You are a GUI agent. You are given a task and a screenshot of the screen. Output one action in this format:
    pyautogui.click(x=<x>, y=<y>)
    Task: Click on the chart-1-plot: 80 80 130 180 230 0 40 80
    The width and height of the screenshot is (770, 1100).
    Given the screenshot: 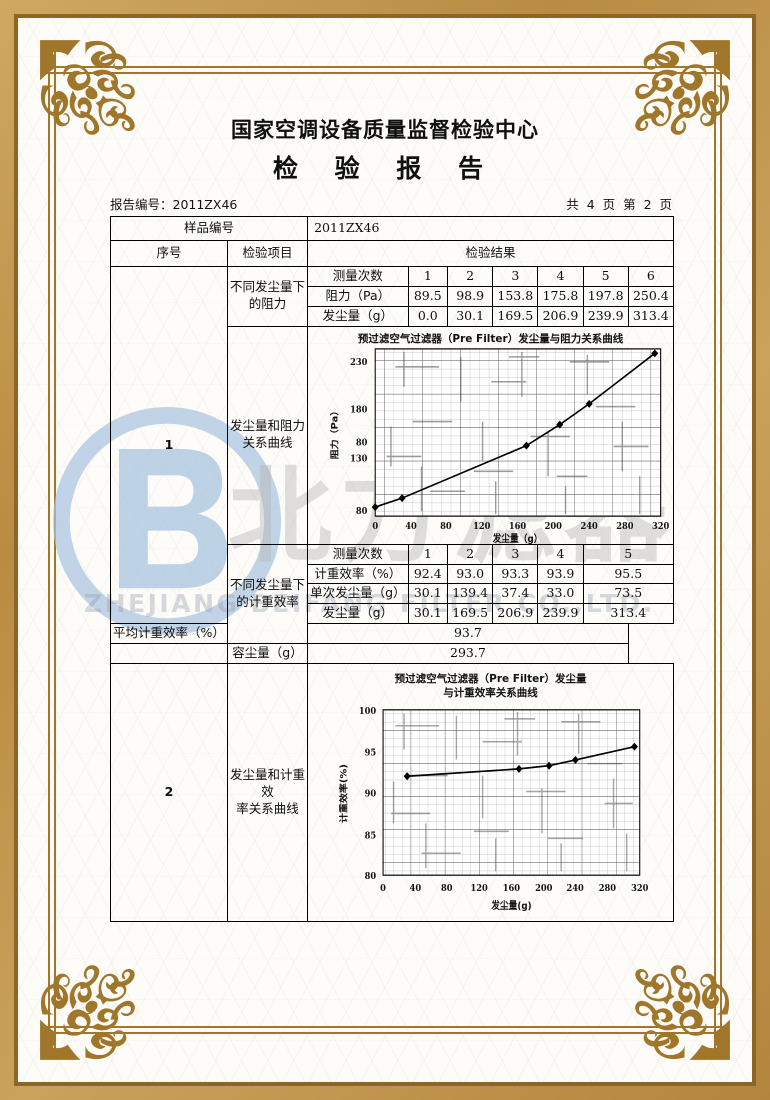 What is the action you would take?
    pyautogui.click(x=499, y=445)
    